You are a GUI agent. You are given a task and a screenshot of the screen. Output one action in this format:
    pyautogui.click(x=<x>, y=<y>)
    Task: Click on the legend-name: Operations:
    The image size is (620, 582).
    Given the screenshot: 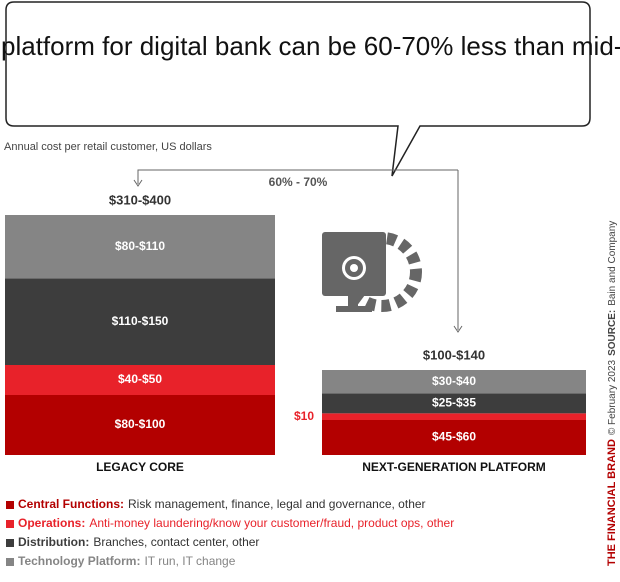 What is the action you would take?
    pyautogui.click(x=51, y=523)
    